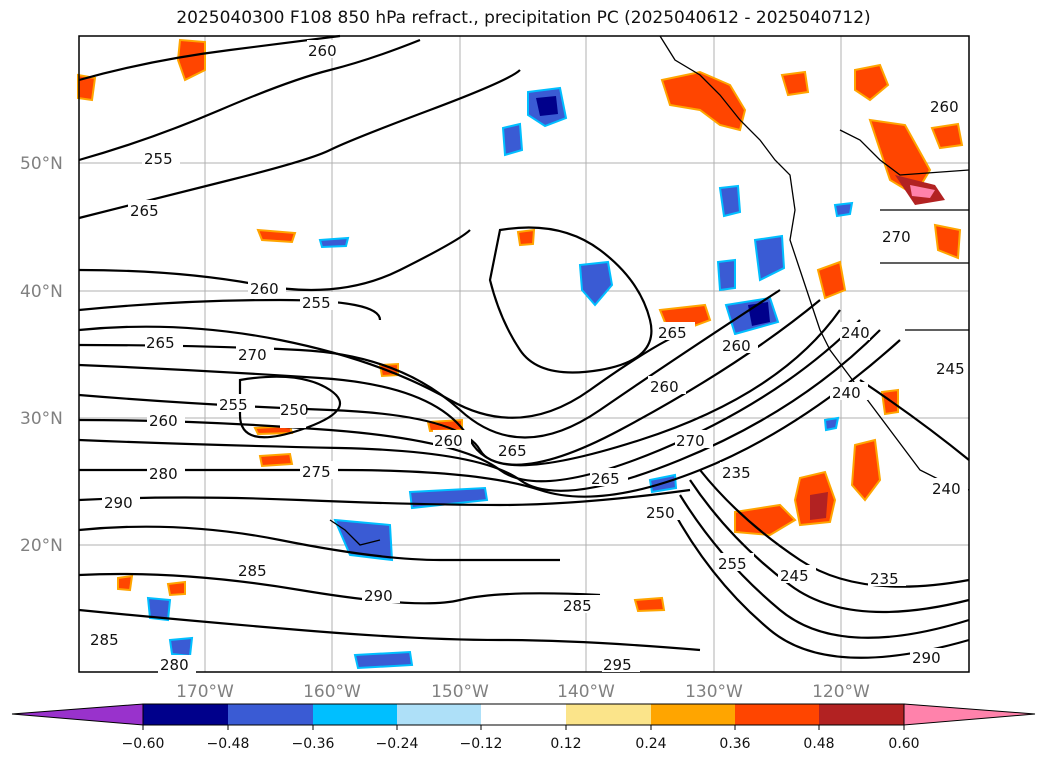  What do you see at coordinates (41, 419) in the screenshot?
I see `lat-label: 30°N` at bounding box center [41, 419].